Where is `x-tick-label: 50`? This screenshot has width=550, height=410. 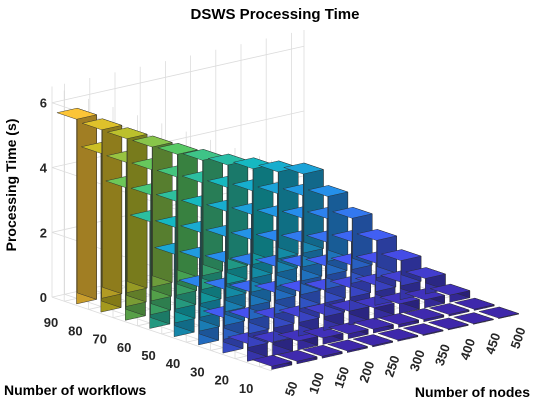
x-tick-label: 50 is located at coordinates (291, 388).